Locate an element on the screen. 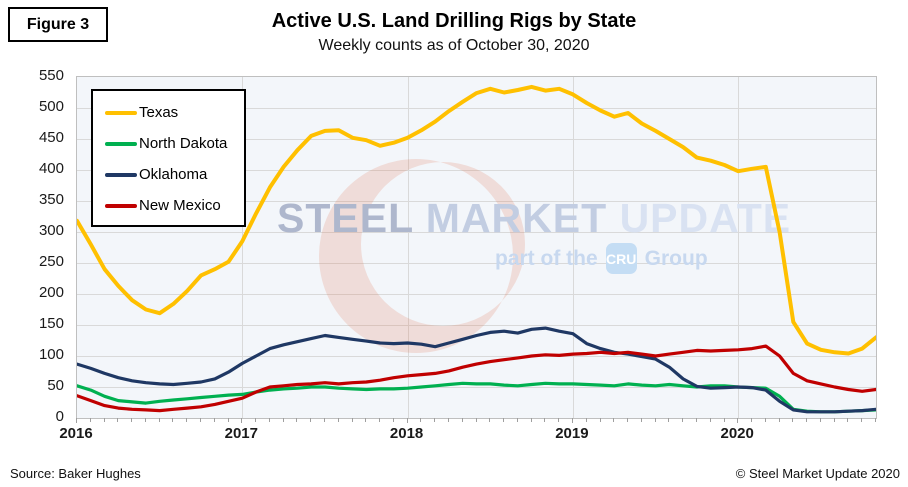 This screenshot has width=908, height=487. copyright-note: © Steel Market Update 2020 is located at coordinates (817, 473).